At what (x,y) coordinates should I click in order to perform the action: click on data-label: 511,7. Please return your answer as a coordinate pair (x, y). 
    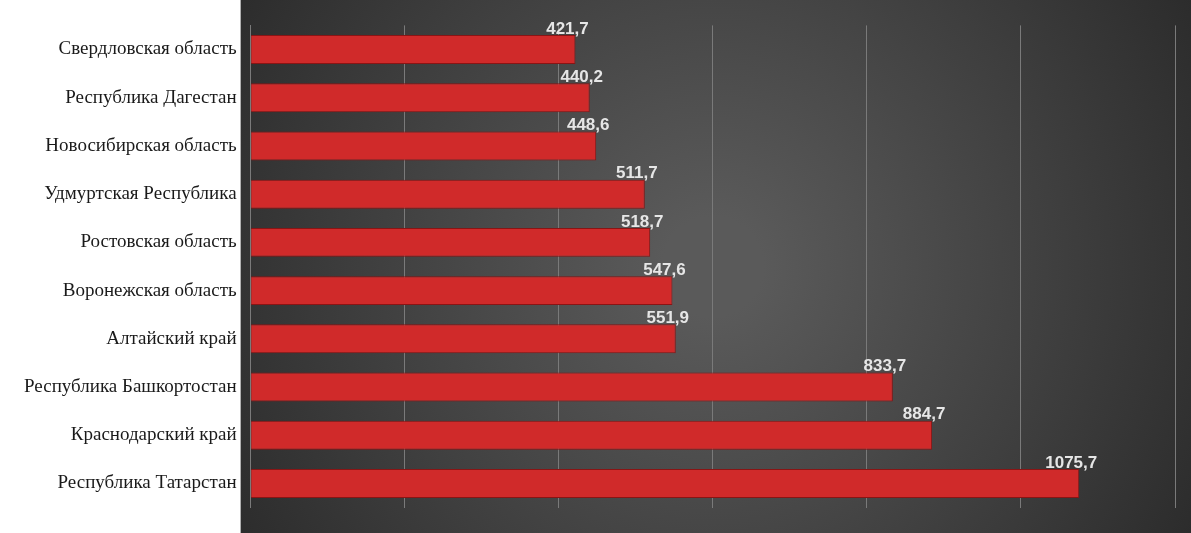
    Looking at the image, I should click on (636, 173).